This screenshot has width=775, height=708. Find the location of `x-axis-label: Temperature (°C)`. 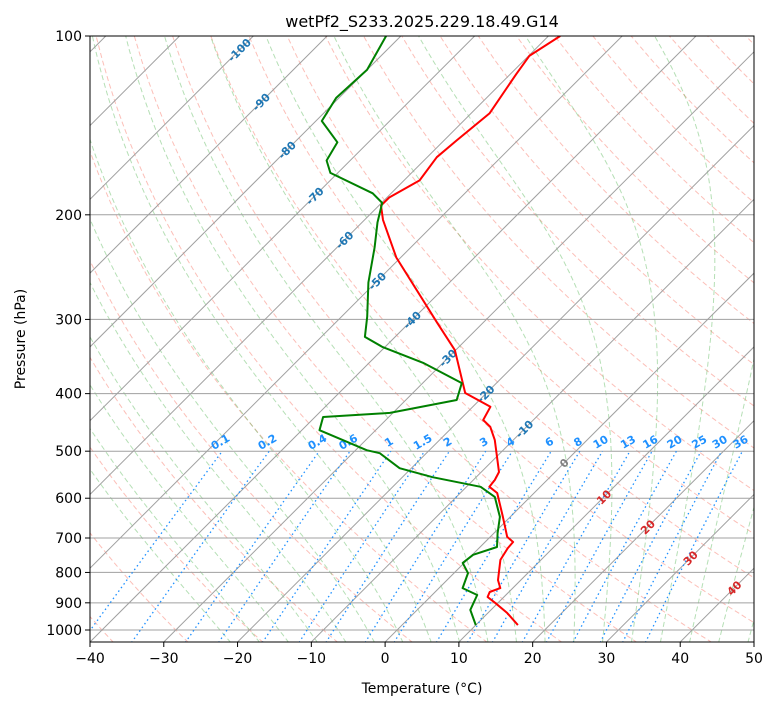

x-axis-label: Temperature (°C) is located at coordinates (422, 689).